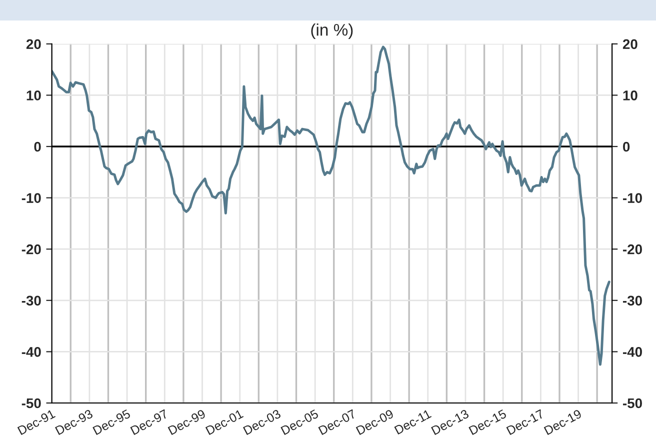  What do you see at coordinates (31, 249) in the screenshot?
I see `y-tick-label: -20` at bounding box center [31, 249].